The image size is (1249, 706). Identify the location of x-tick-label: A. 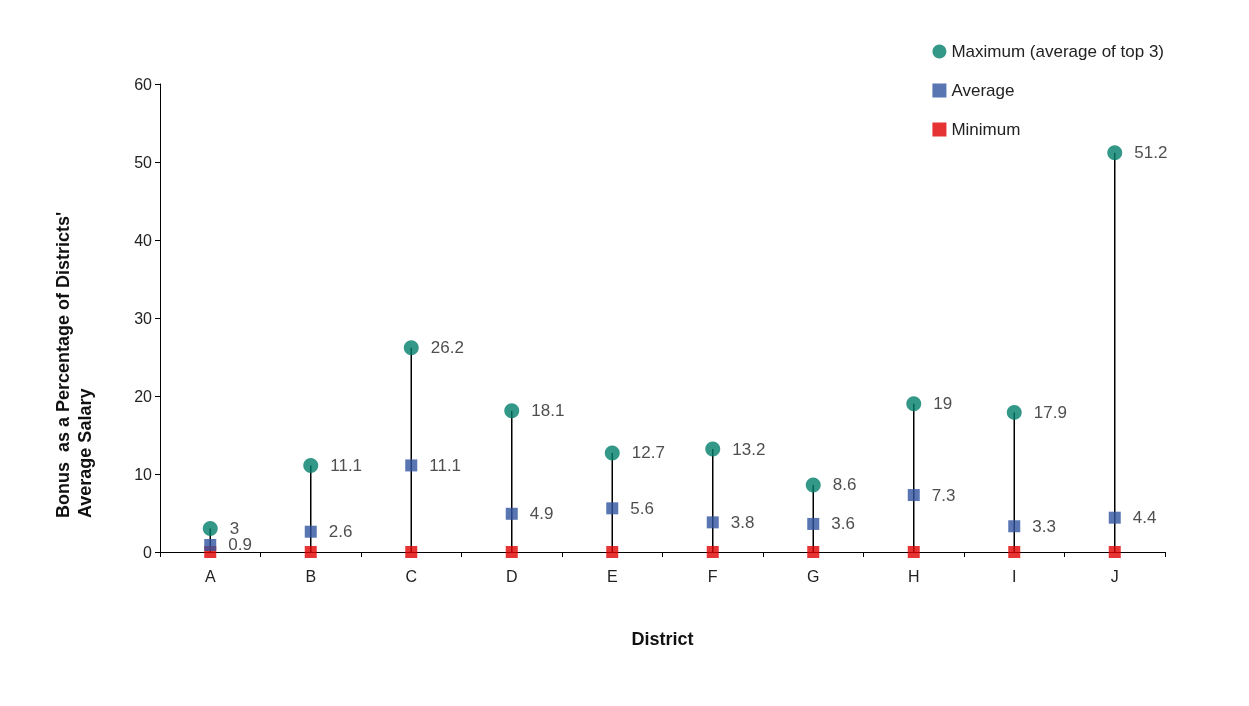
(210, 576).